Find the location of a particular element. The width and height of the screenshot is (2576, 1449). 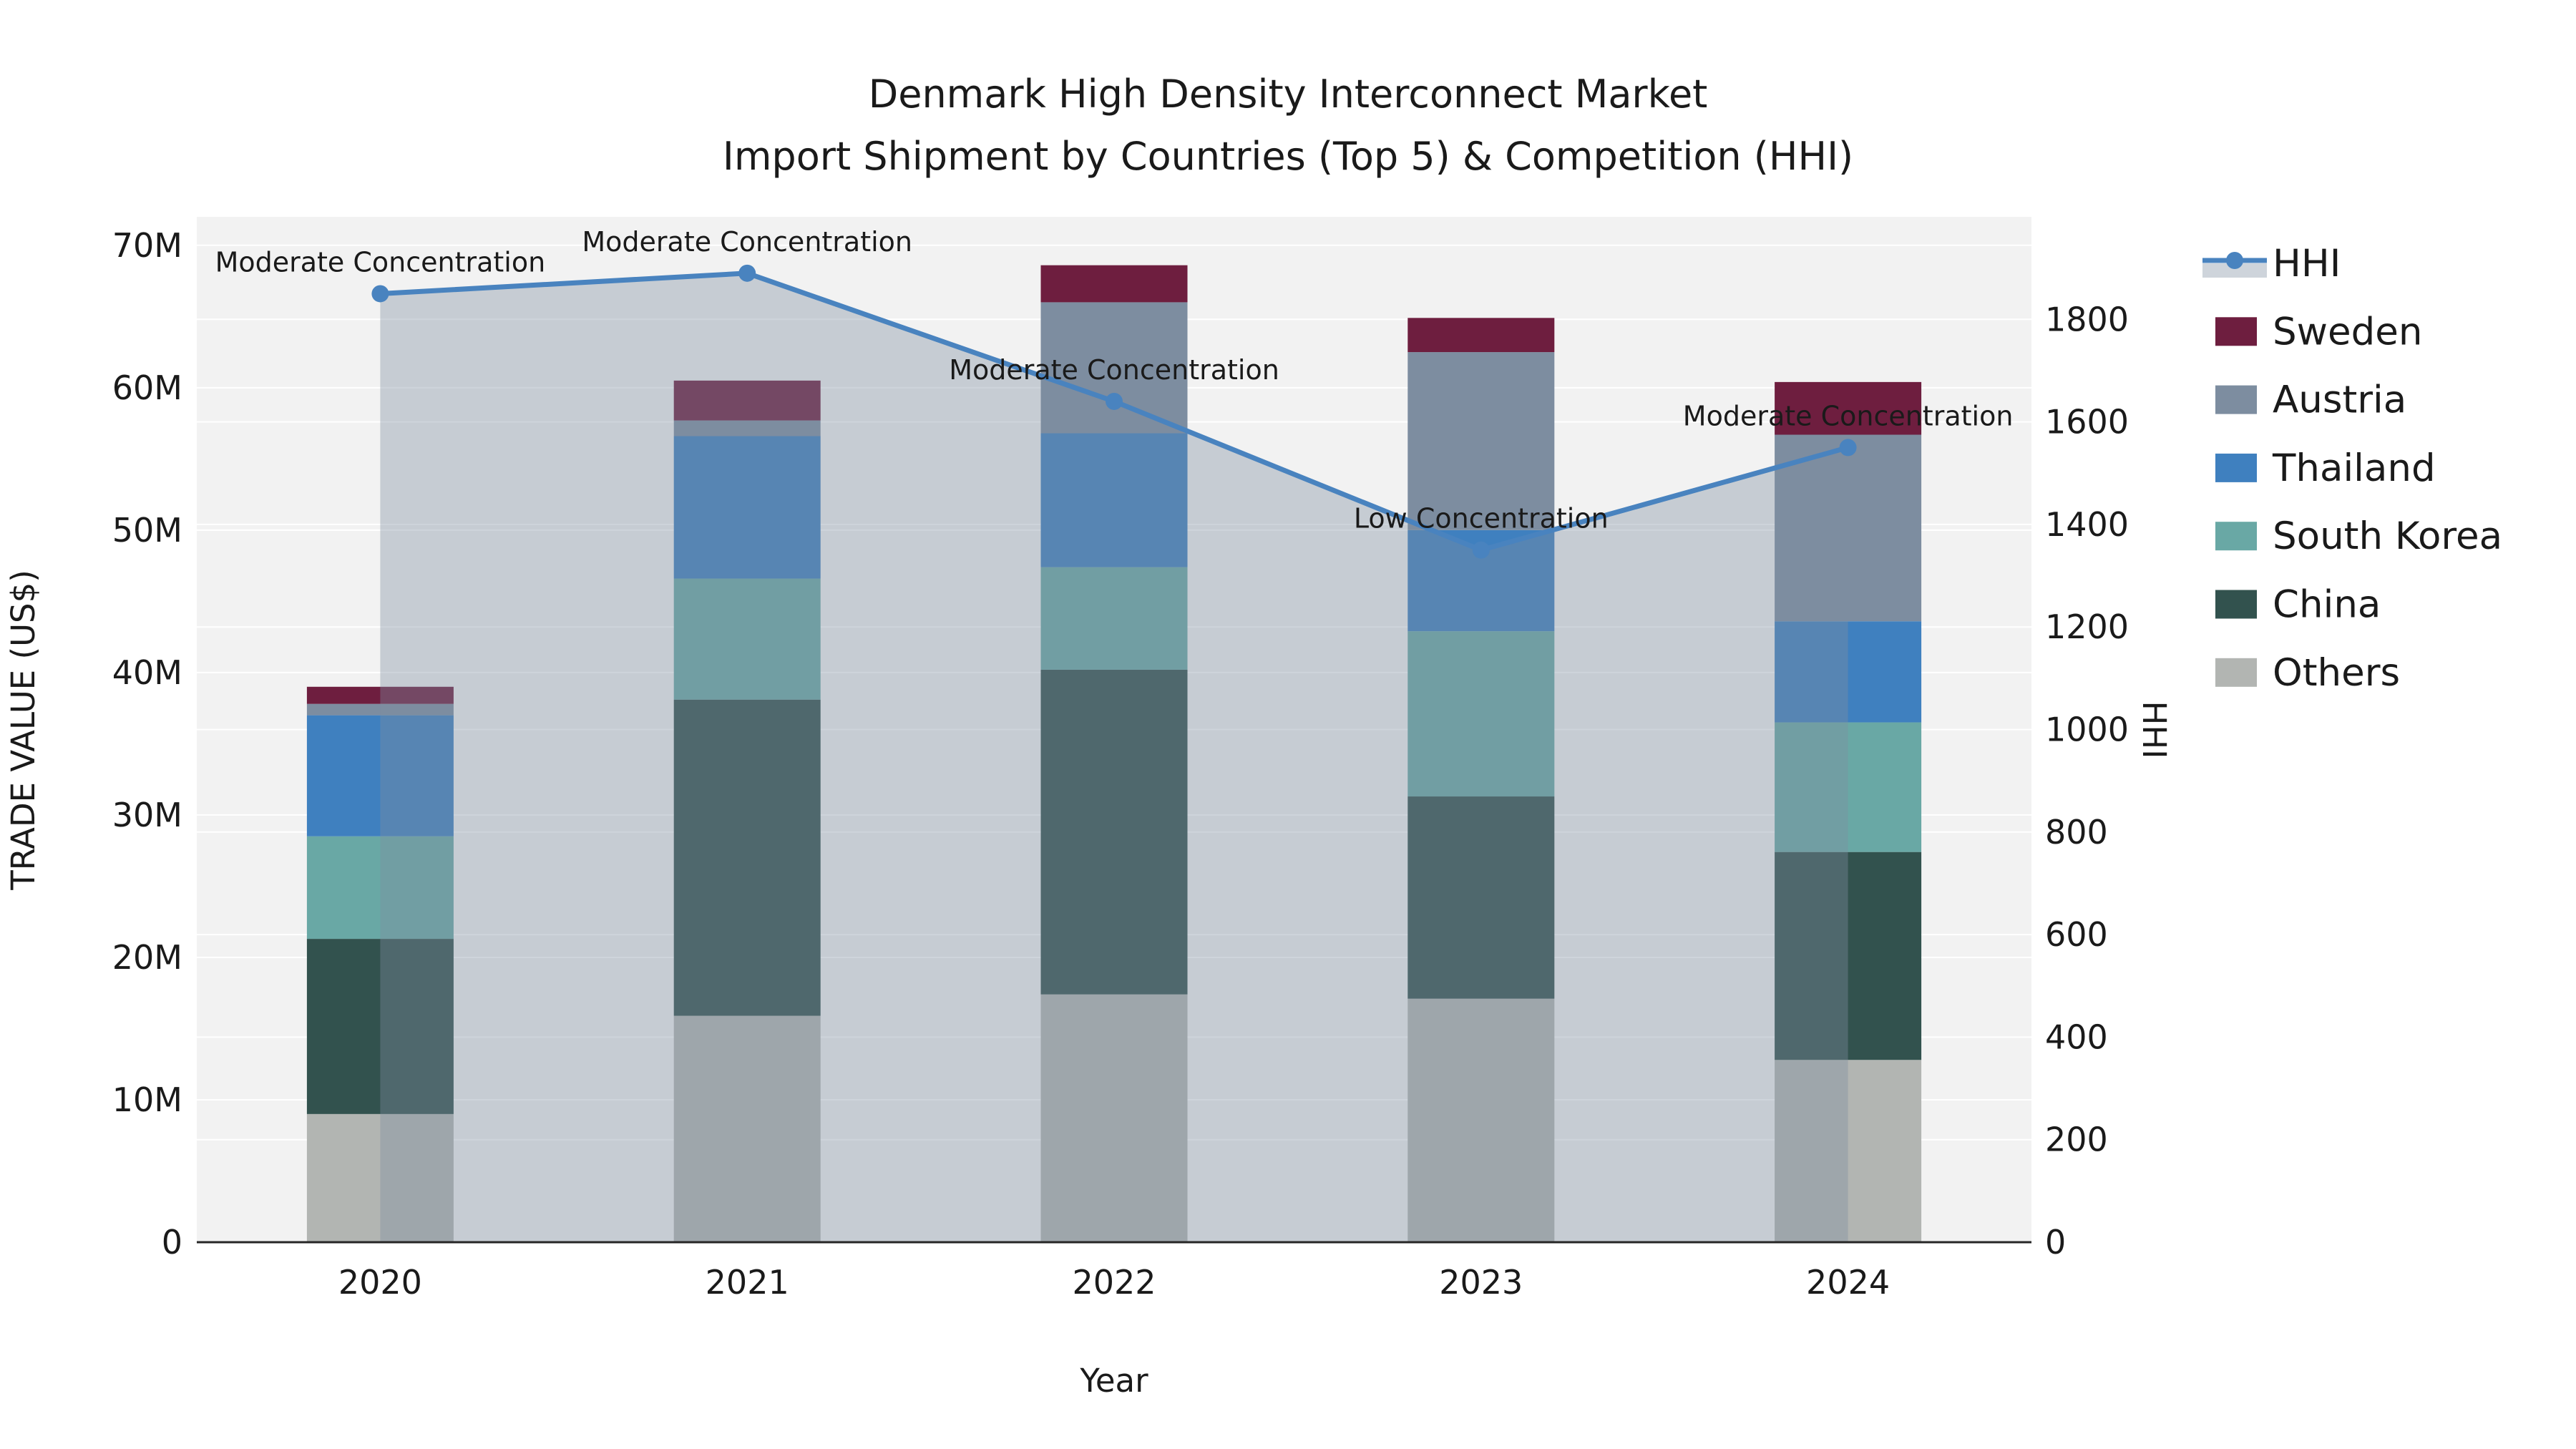

bar-segment-china-2020 is located at coordinates (380, 1026).